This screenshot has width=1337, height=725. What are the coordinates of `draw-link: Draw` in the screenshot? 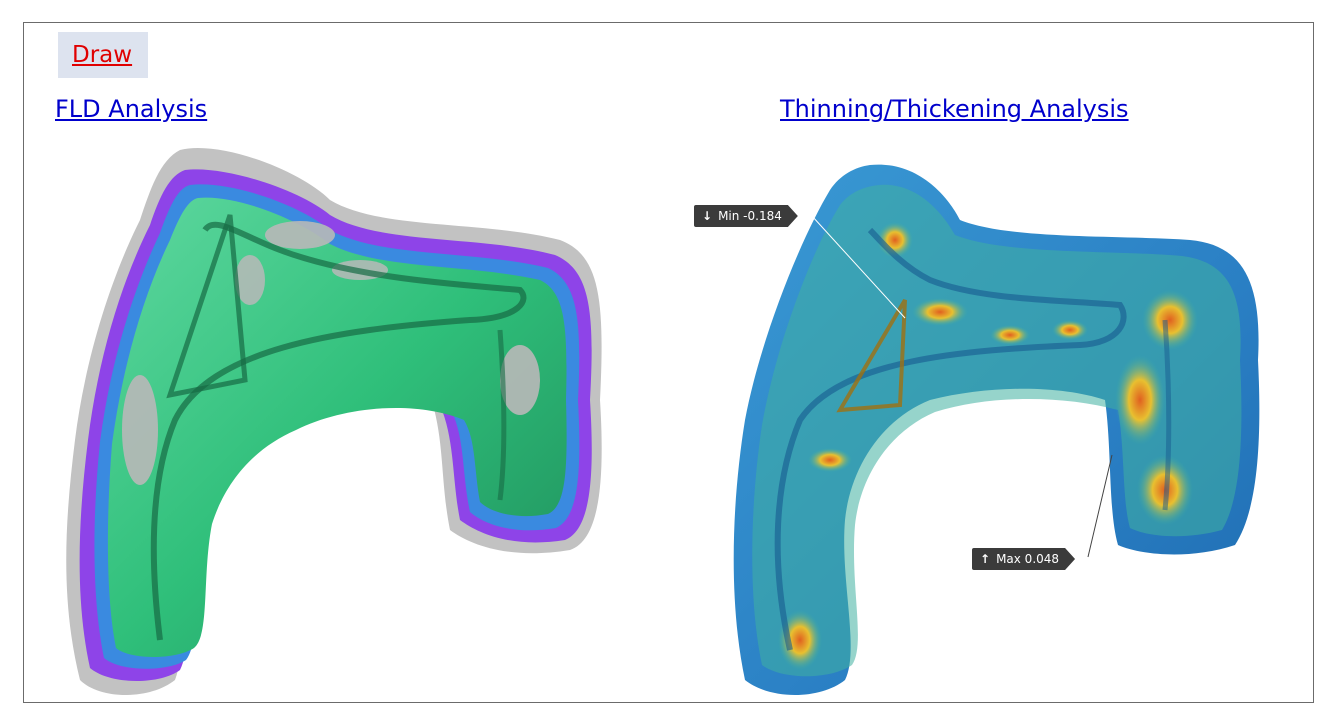 It's located at (102, 55).